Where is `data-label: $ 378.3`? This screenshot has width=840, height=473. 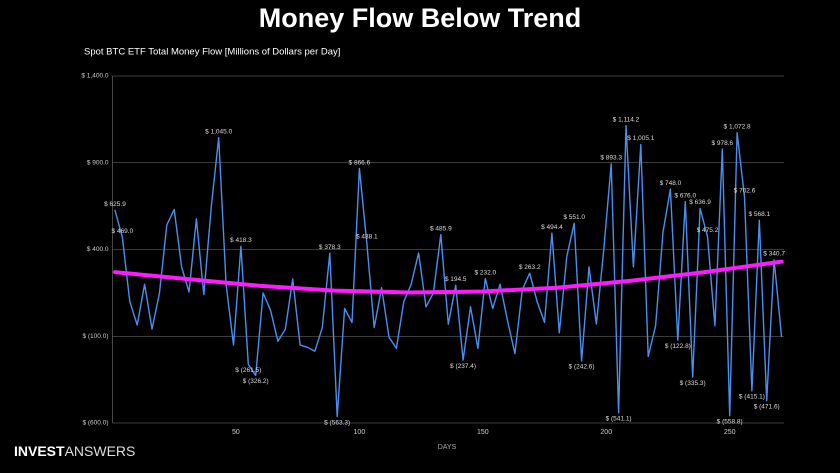 data-label: $ 378.3 is located at coordinates (330, 247).